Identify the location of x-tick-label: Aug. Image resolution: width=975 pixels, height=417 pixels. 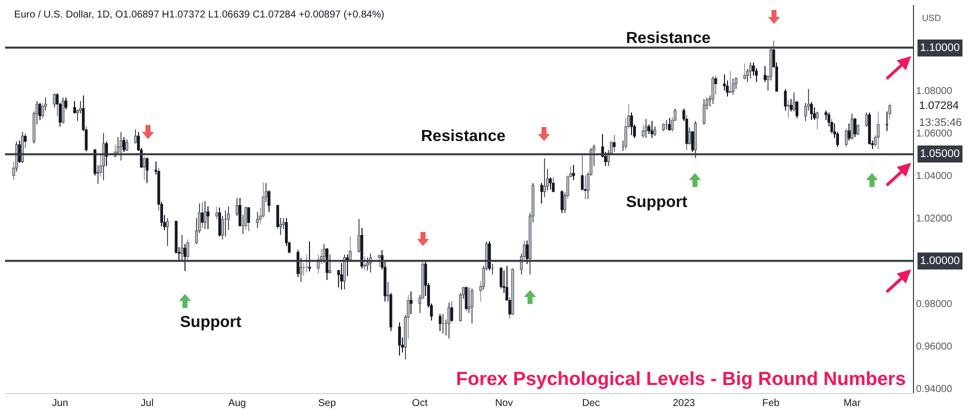
(237, 403).